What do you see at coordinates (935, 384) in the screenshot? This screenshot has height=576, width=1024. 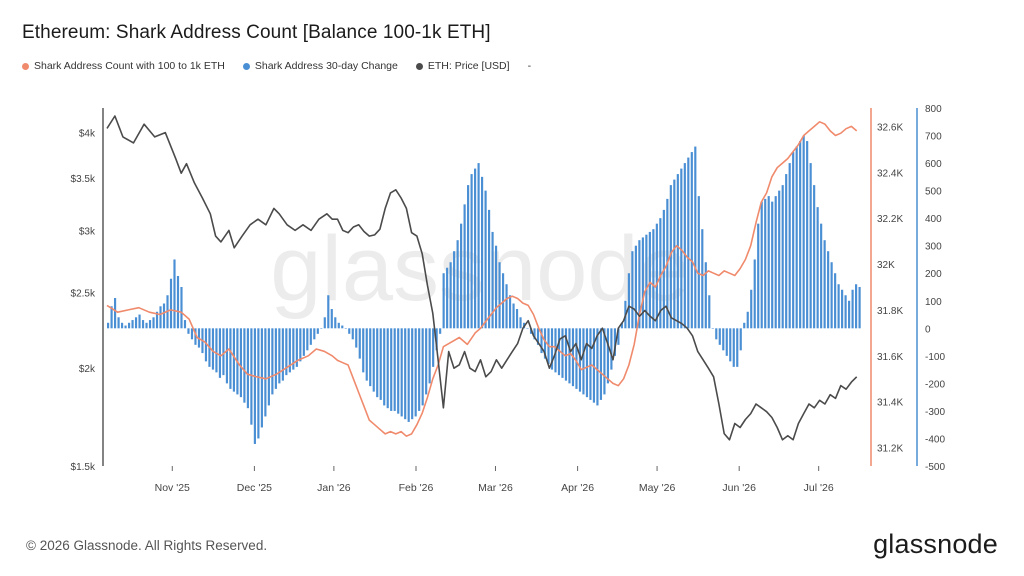 I see `right-change-axis-tick-label: -200` at bounding box center [935, 384].